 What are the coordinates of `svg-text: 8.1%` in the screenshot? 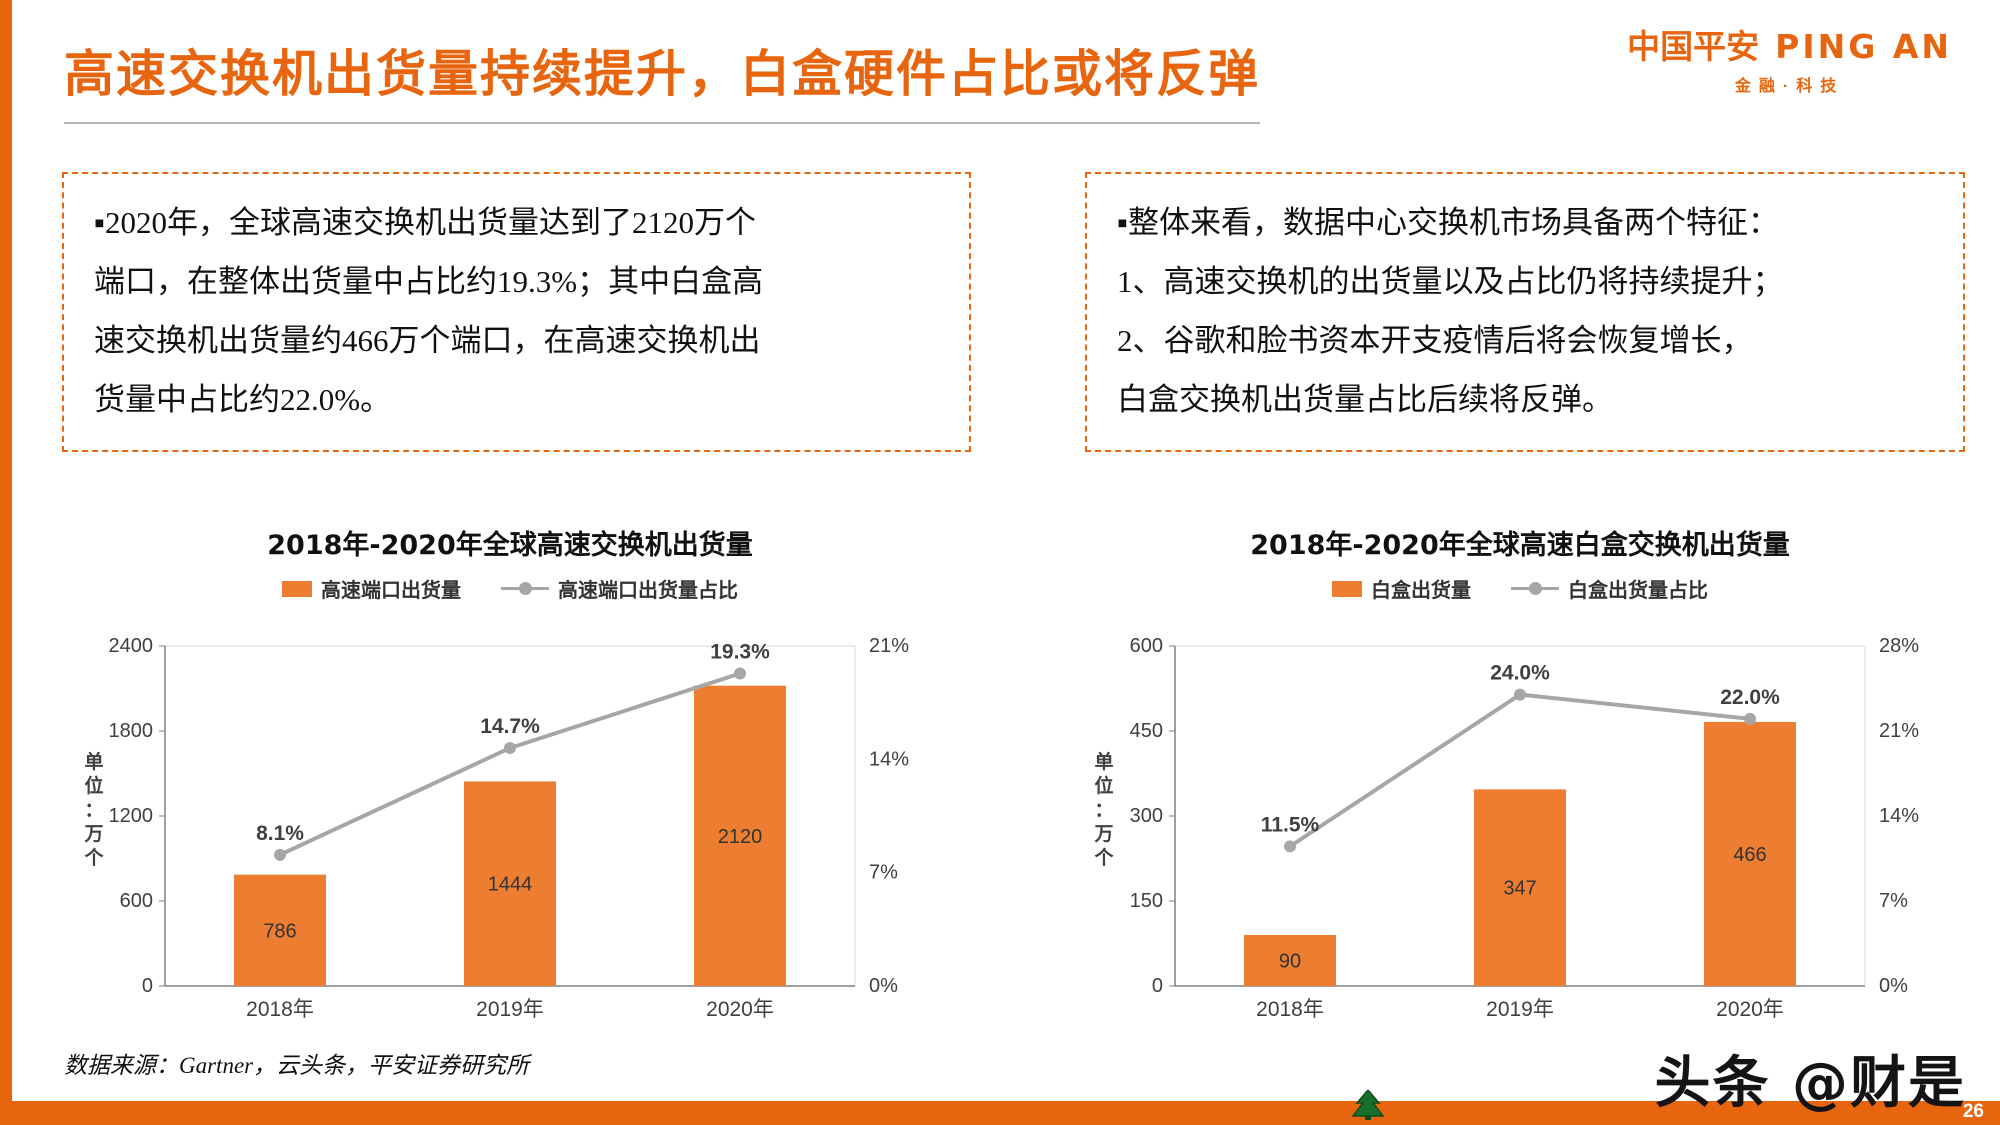 It's located at (280, 833).